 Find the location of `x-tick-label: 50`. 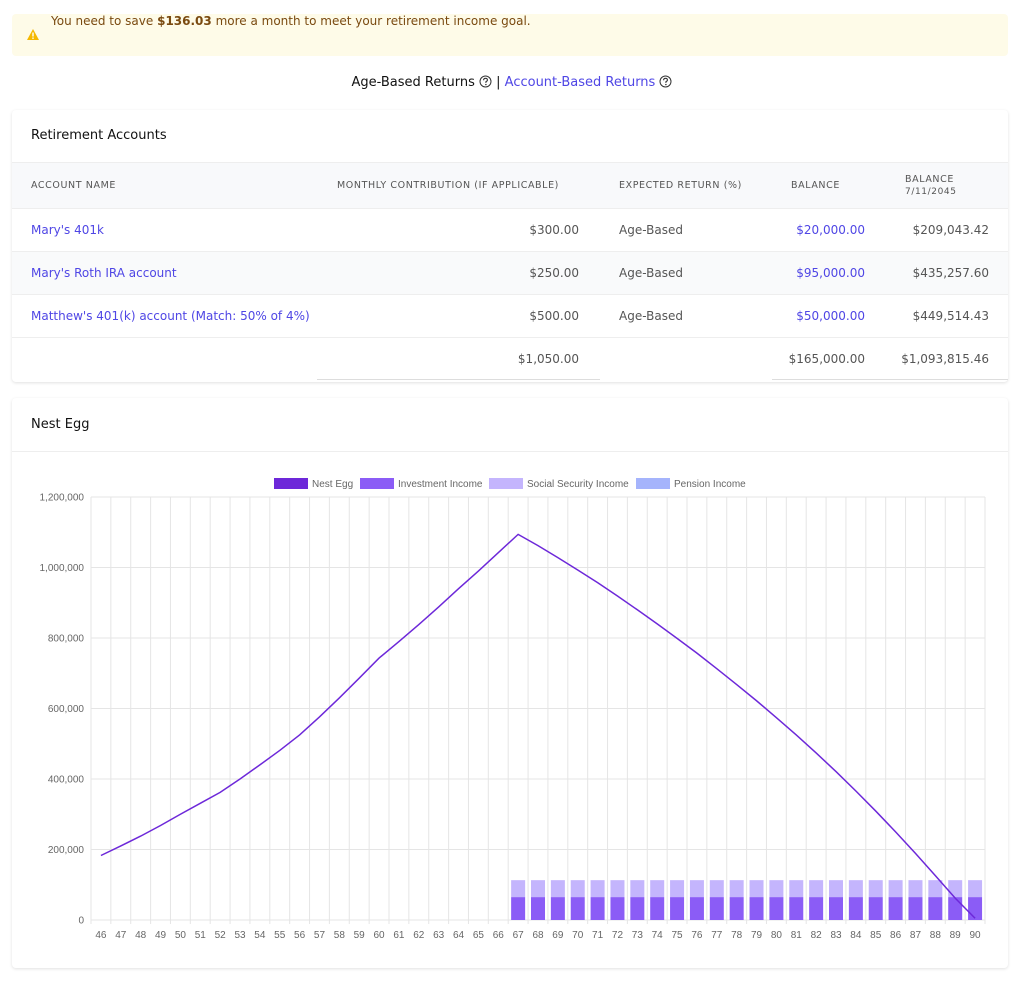

x-tick-label: 50 is located at coordinates (181, 935).